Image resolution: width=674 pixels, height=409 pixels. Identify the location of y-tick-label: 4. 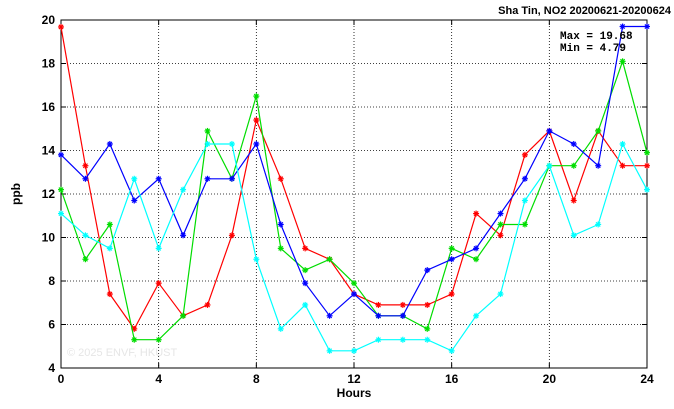
(51, 368).